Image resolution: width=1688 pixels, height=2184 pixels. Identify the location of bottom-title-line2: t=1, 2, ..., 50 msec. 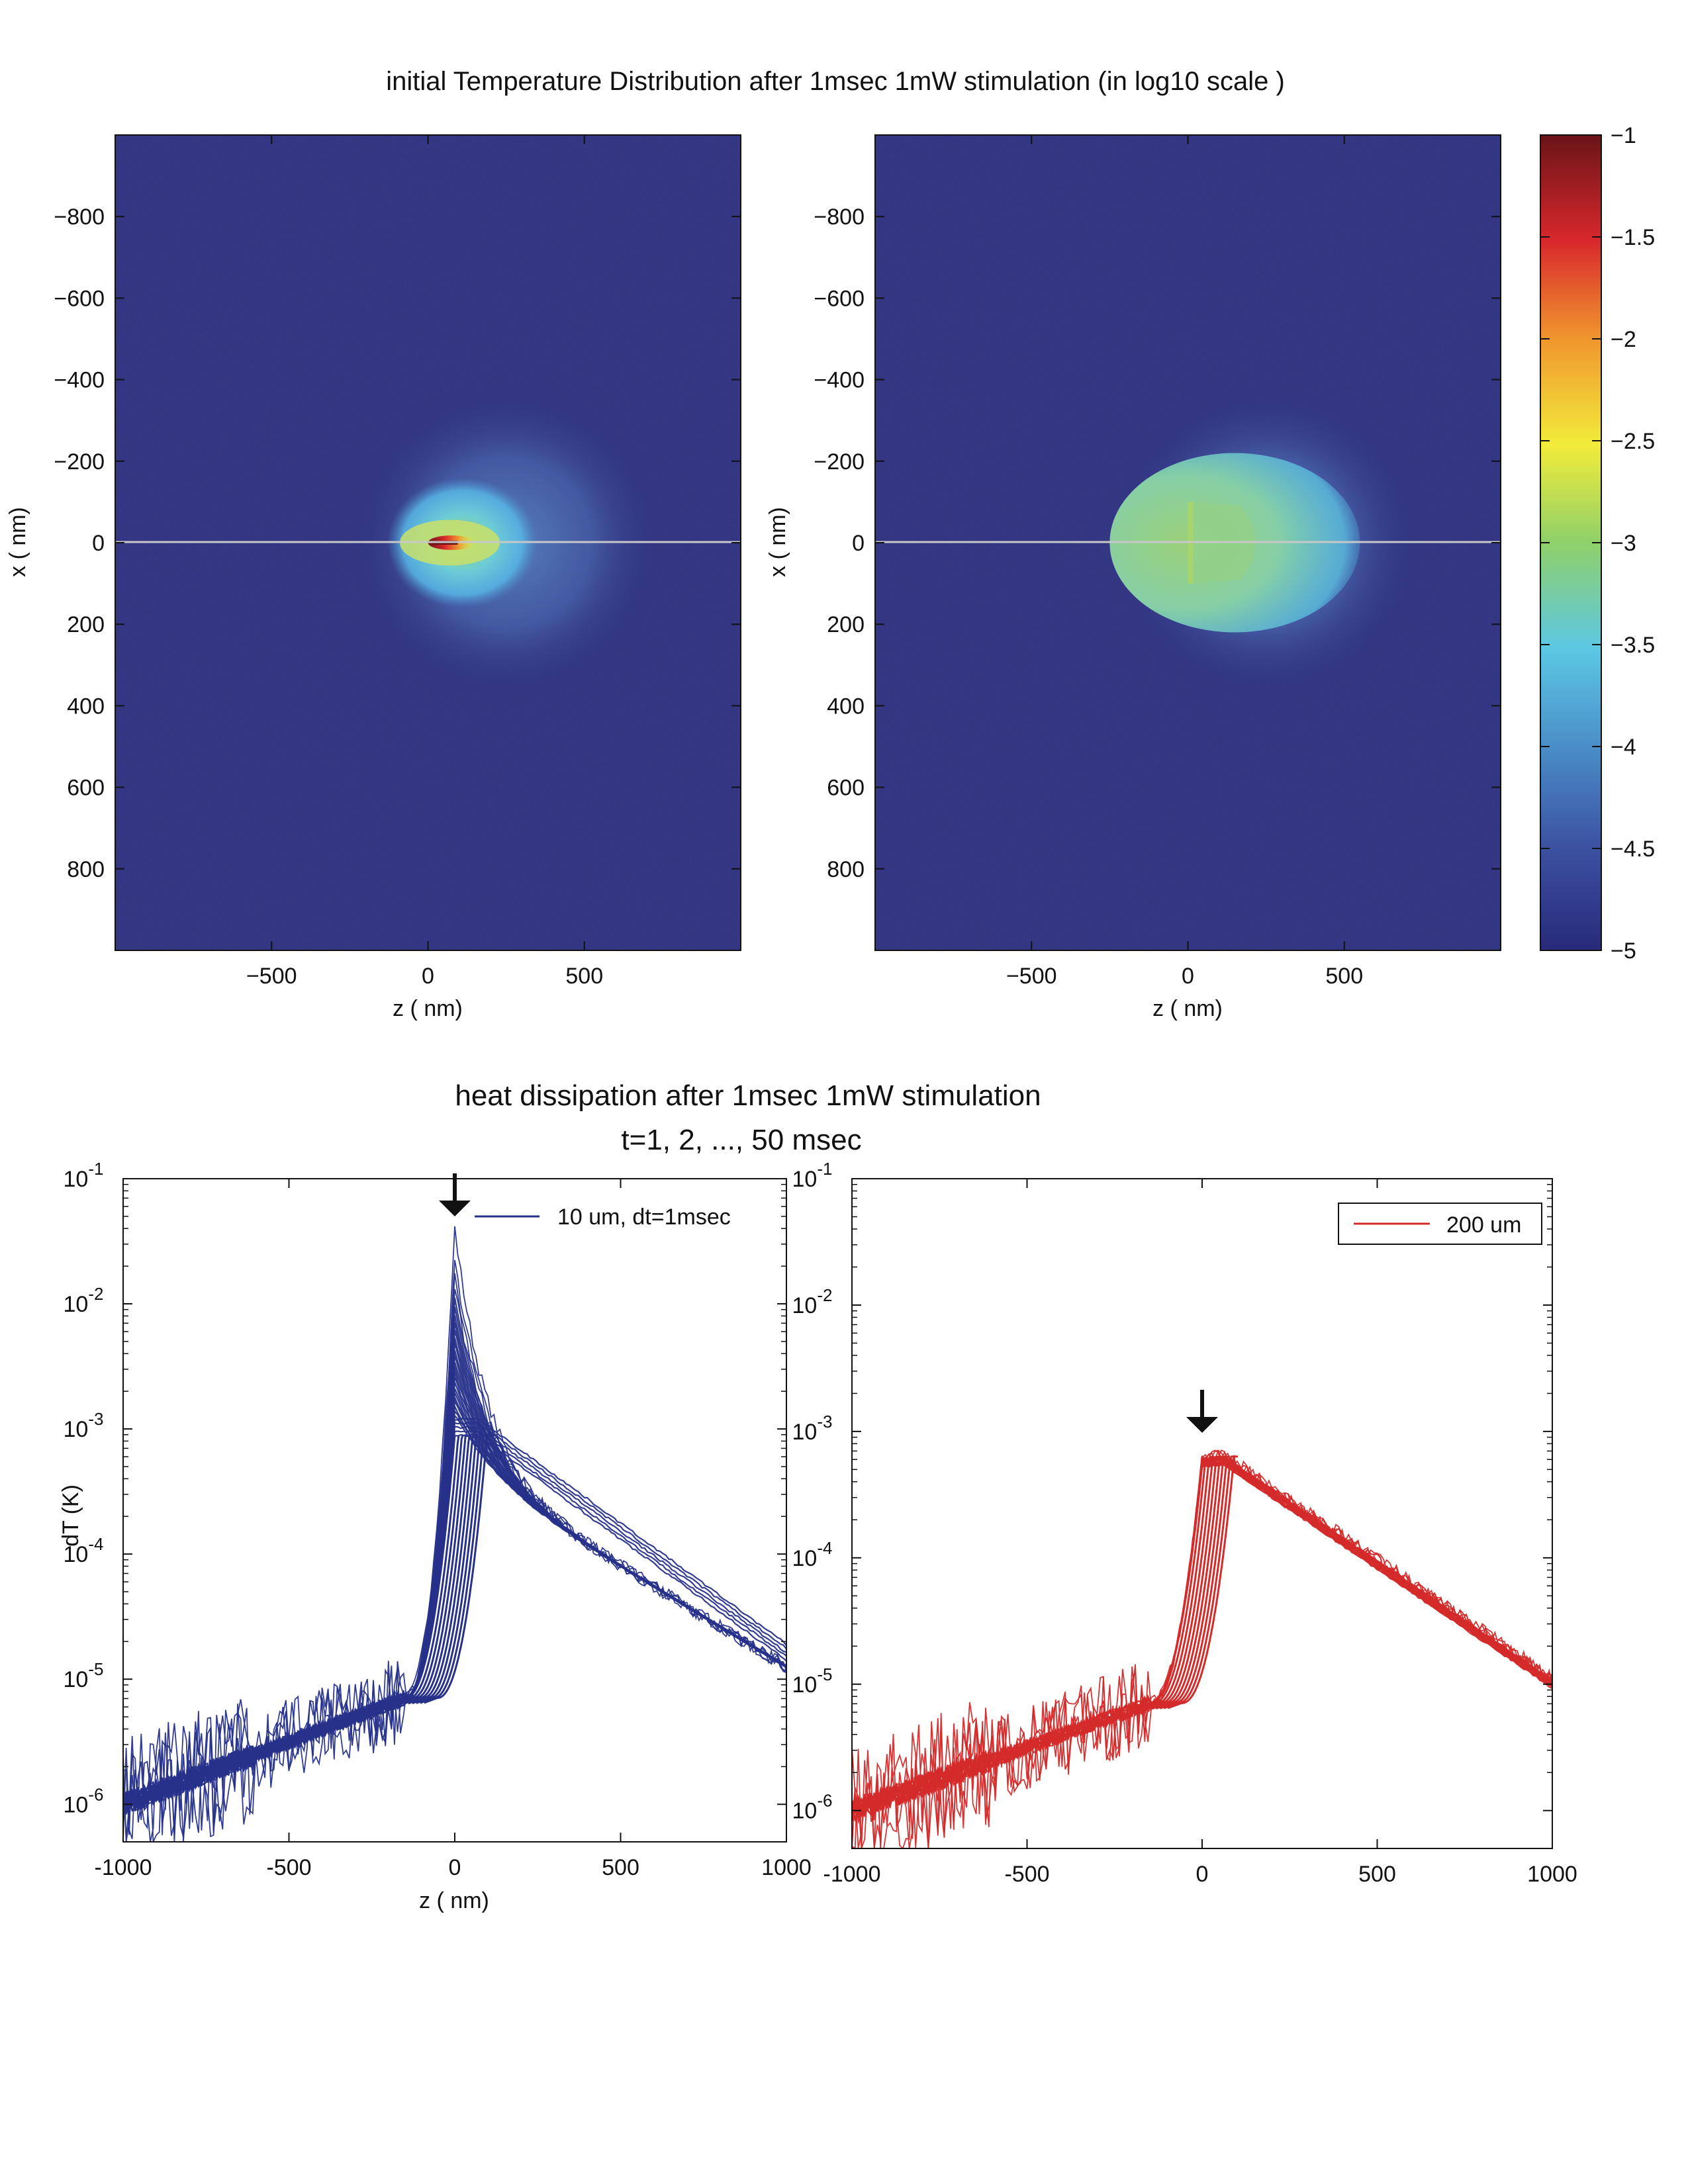
(741, 1140).